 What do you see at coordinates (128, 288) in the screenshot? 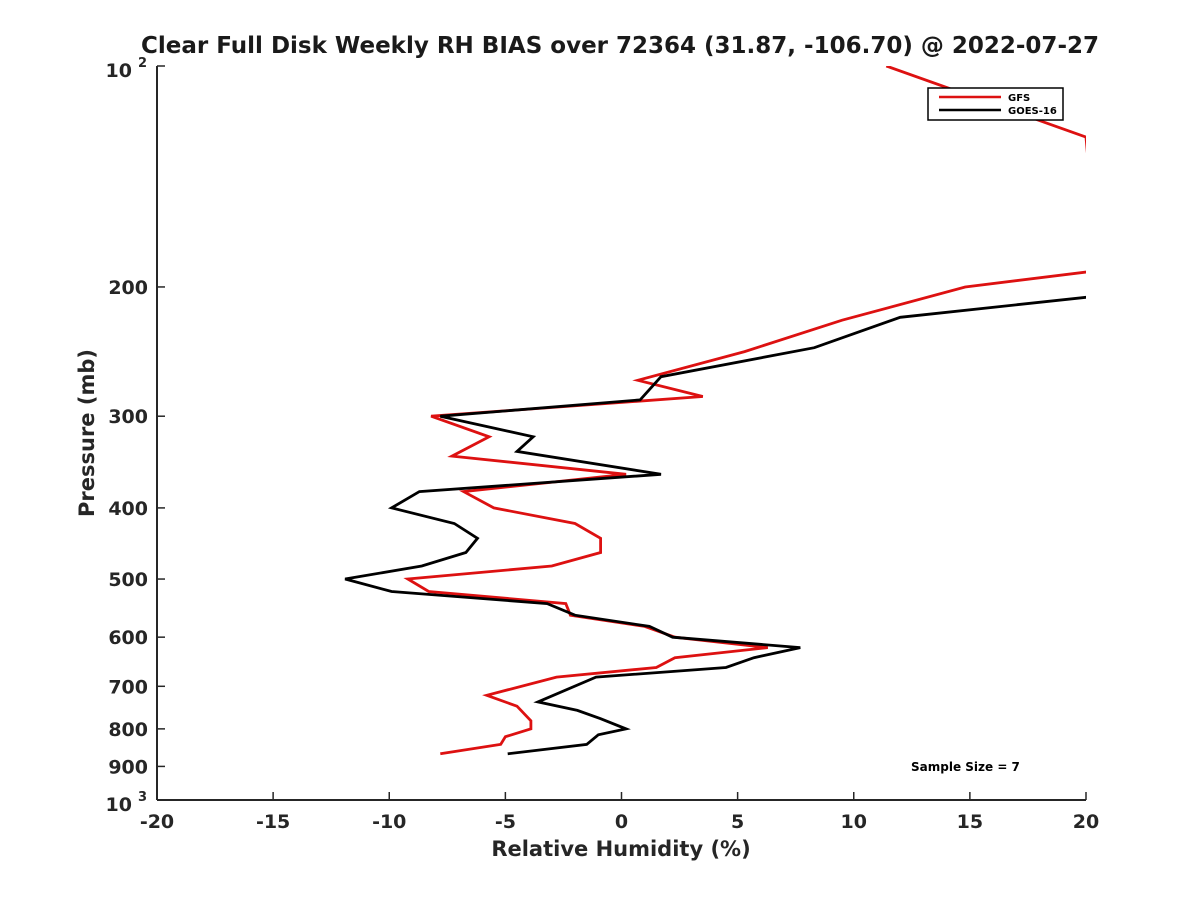
I see `y-tick-label: 200` at bounding box center [128, 288].